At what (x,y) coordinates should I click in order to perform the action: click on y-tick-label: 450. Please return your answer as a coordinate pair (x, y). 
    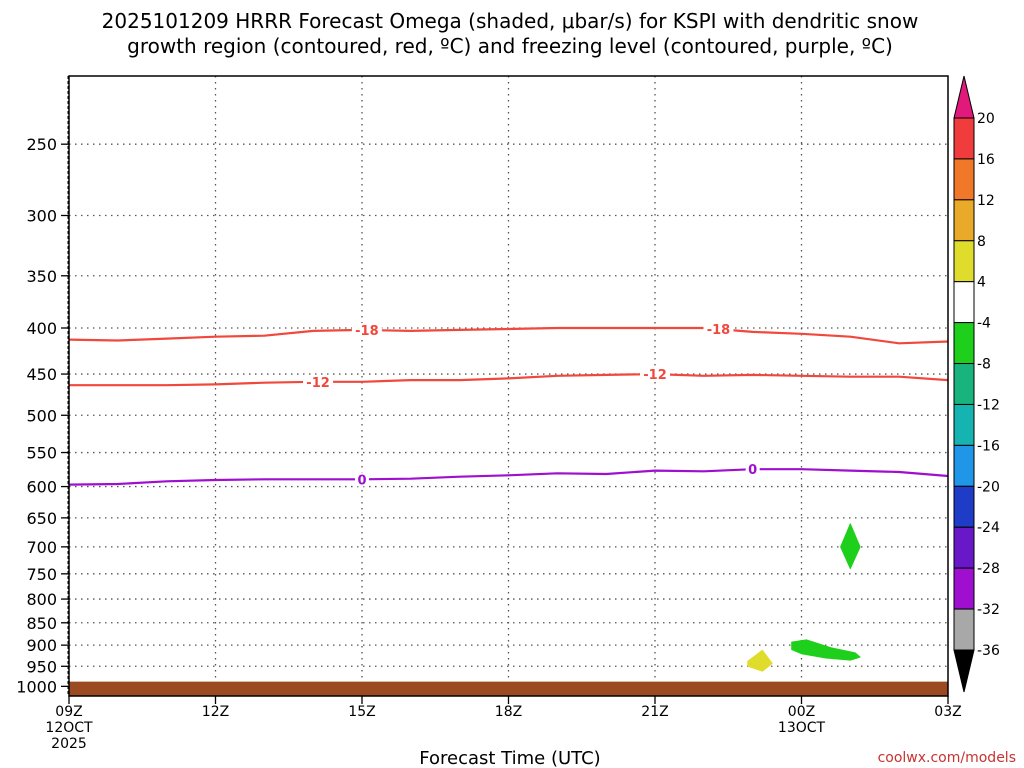
    Looking at the image, I should click on (41, 374).